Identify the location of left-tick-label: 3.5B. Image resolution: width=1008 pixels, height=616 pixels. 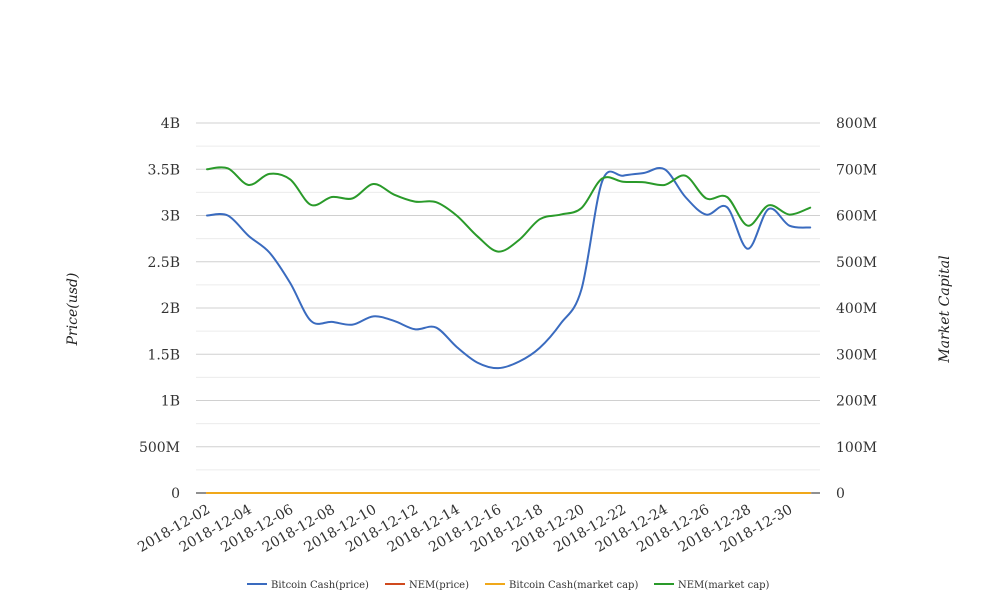
(163, 170).